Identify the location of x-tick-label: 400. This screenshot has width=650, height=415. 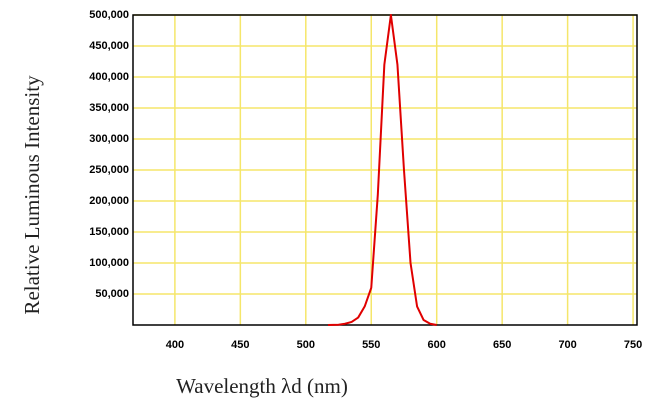
(175, 345).